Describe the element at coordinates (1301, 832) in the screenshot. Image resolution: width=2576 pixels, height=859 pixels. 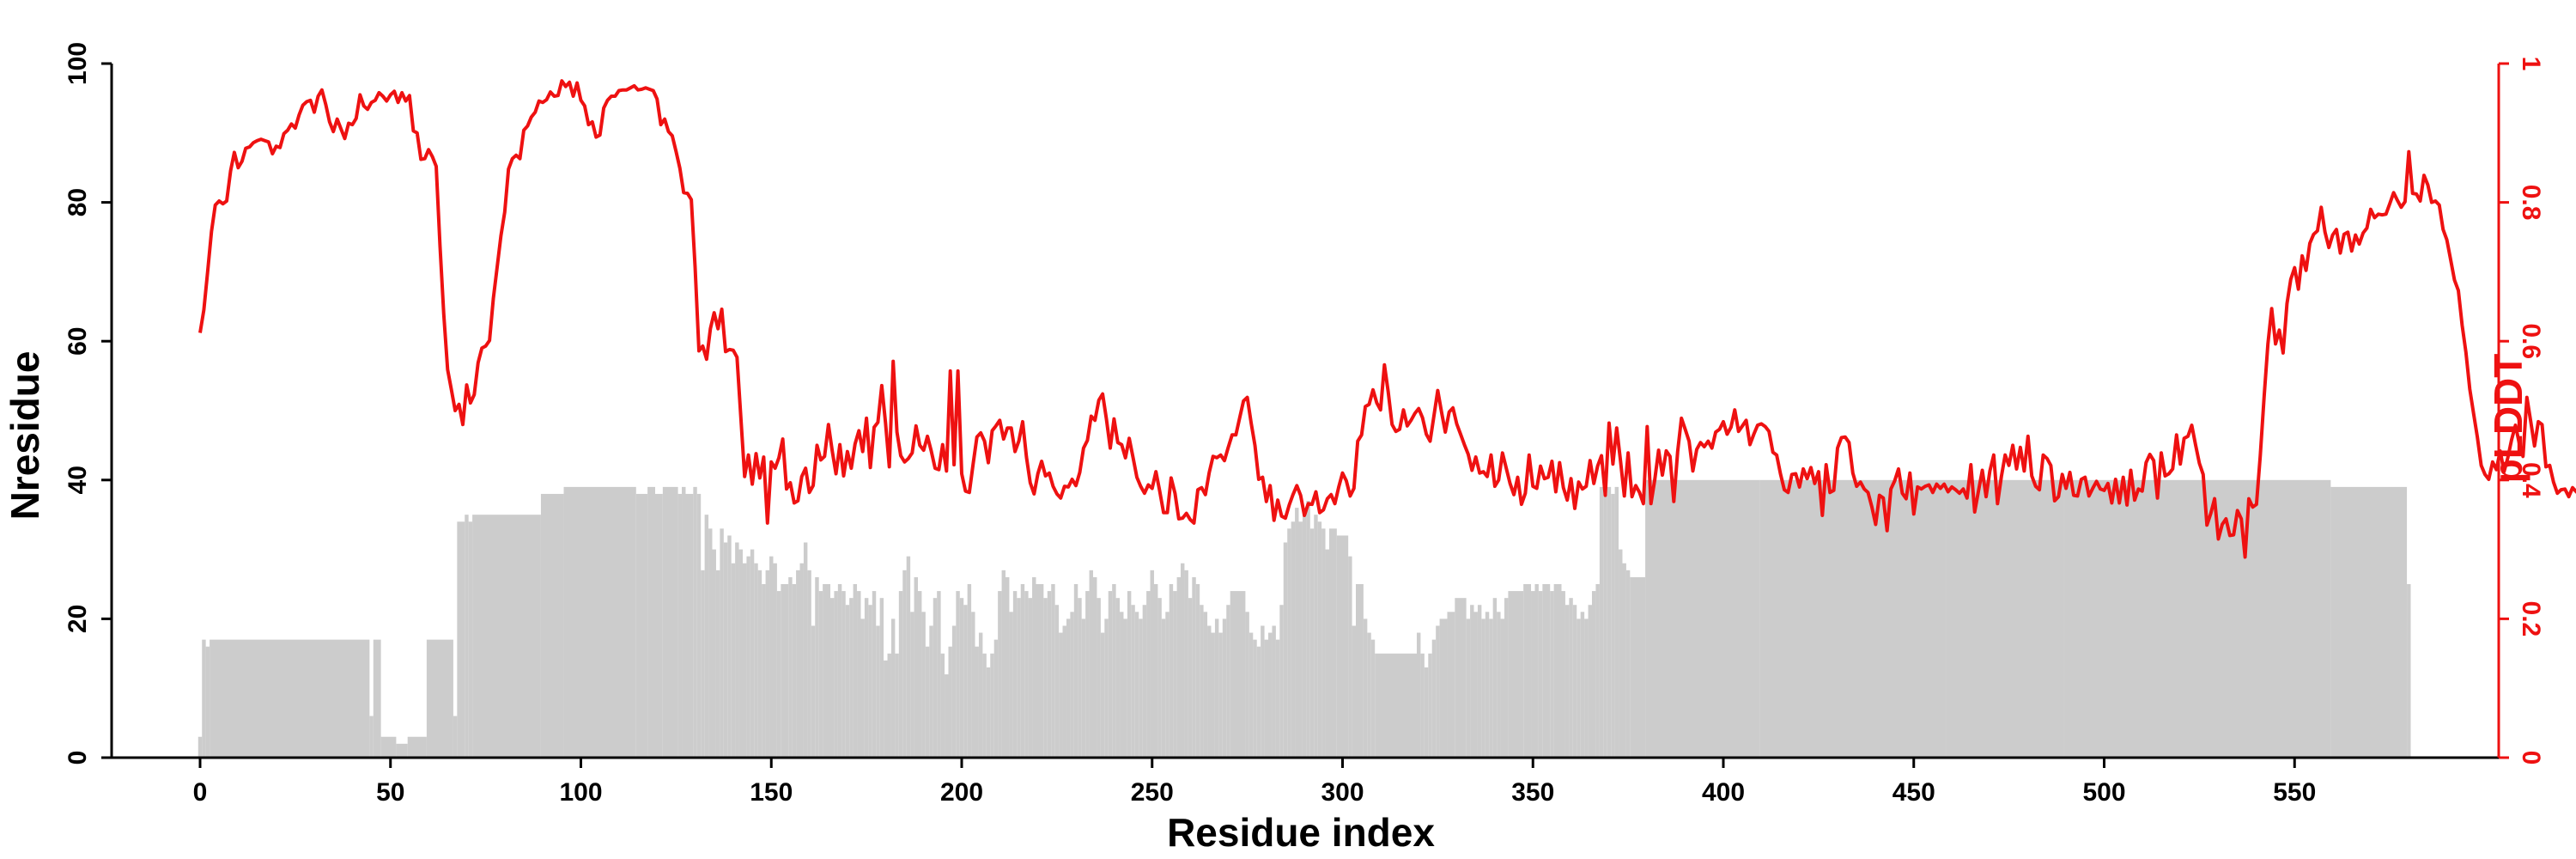
I see `x-axis-title: Residue index` at that location.